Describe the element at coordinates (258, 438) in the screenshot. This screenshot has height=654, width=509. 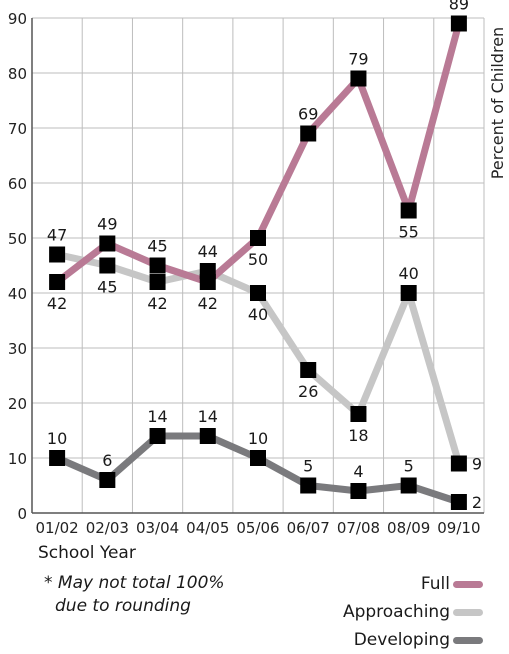
I see `data-label-developing-4: 10` at that location.